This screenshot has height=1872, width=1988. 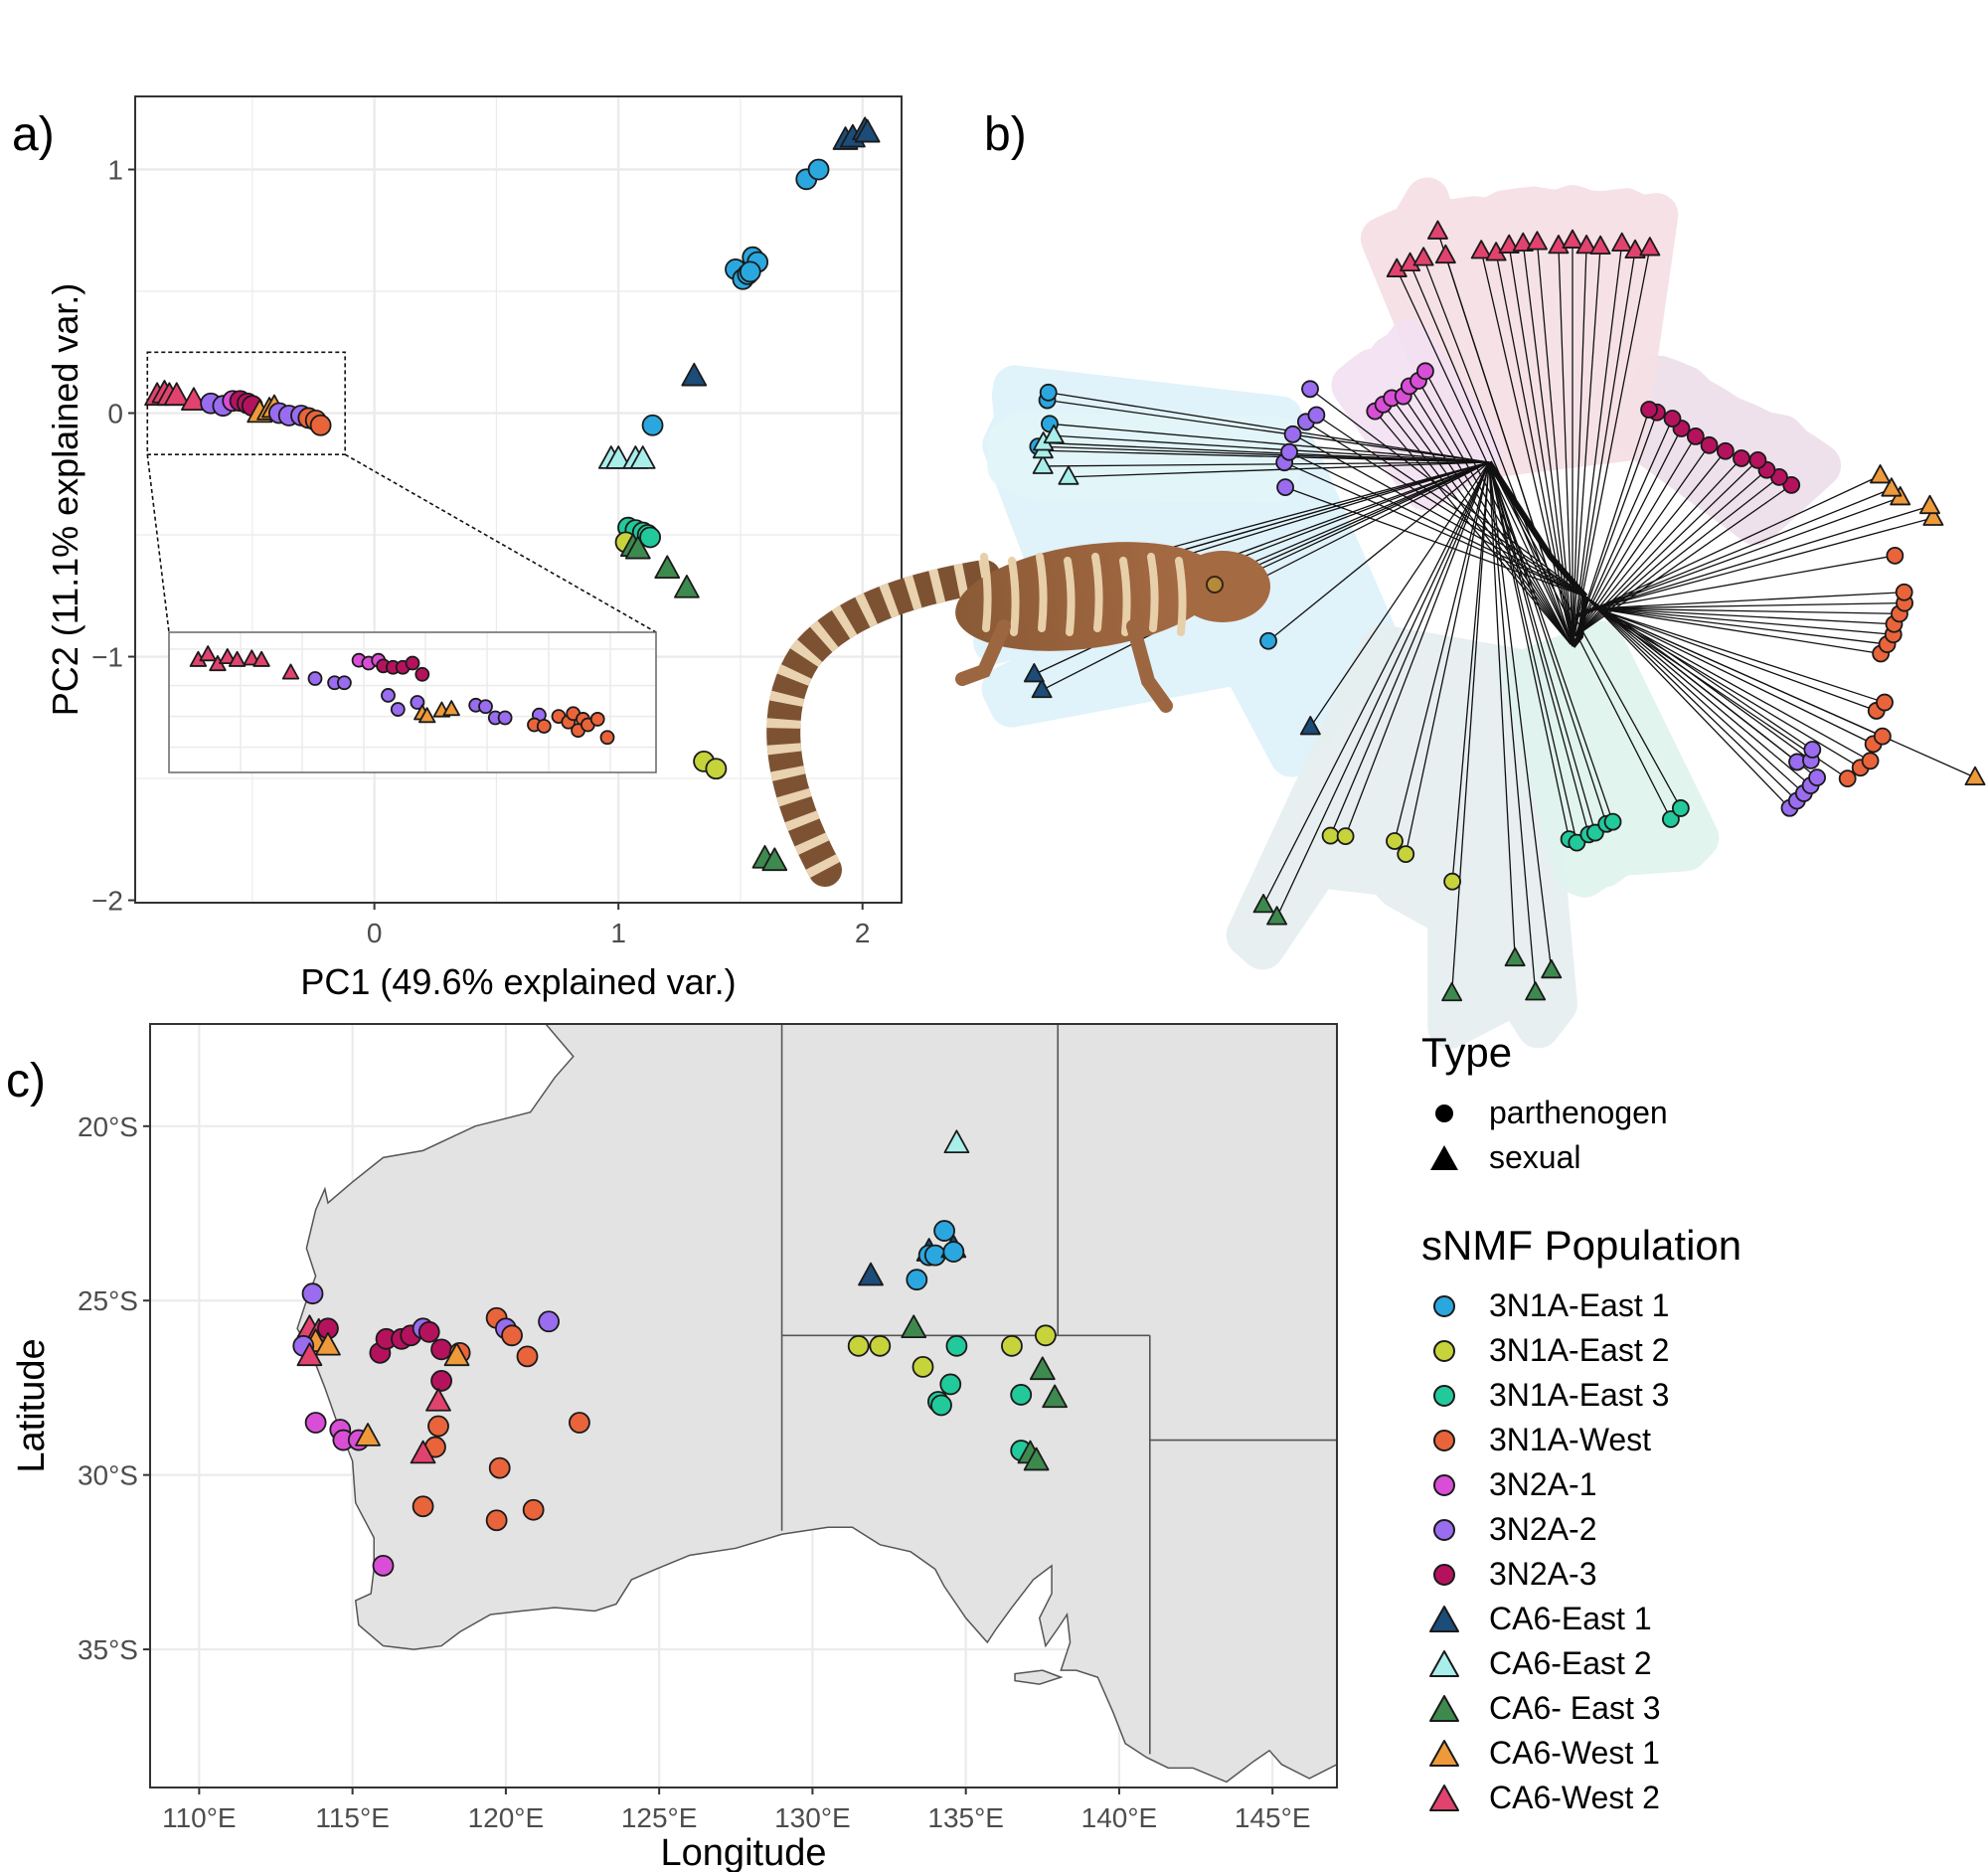 What do you see at coordinates (1273, 1817) in the screenshot?
I see `map-xtick-label: 145°E` at bounding box center [1273, 1817].